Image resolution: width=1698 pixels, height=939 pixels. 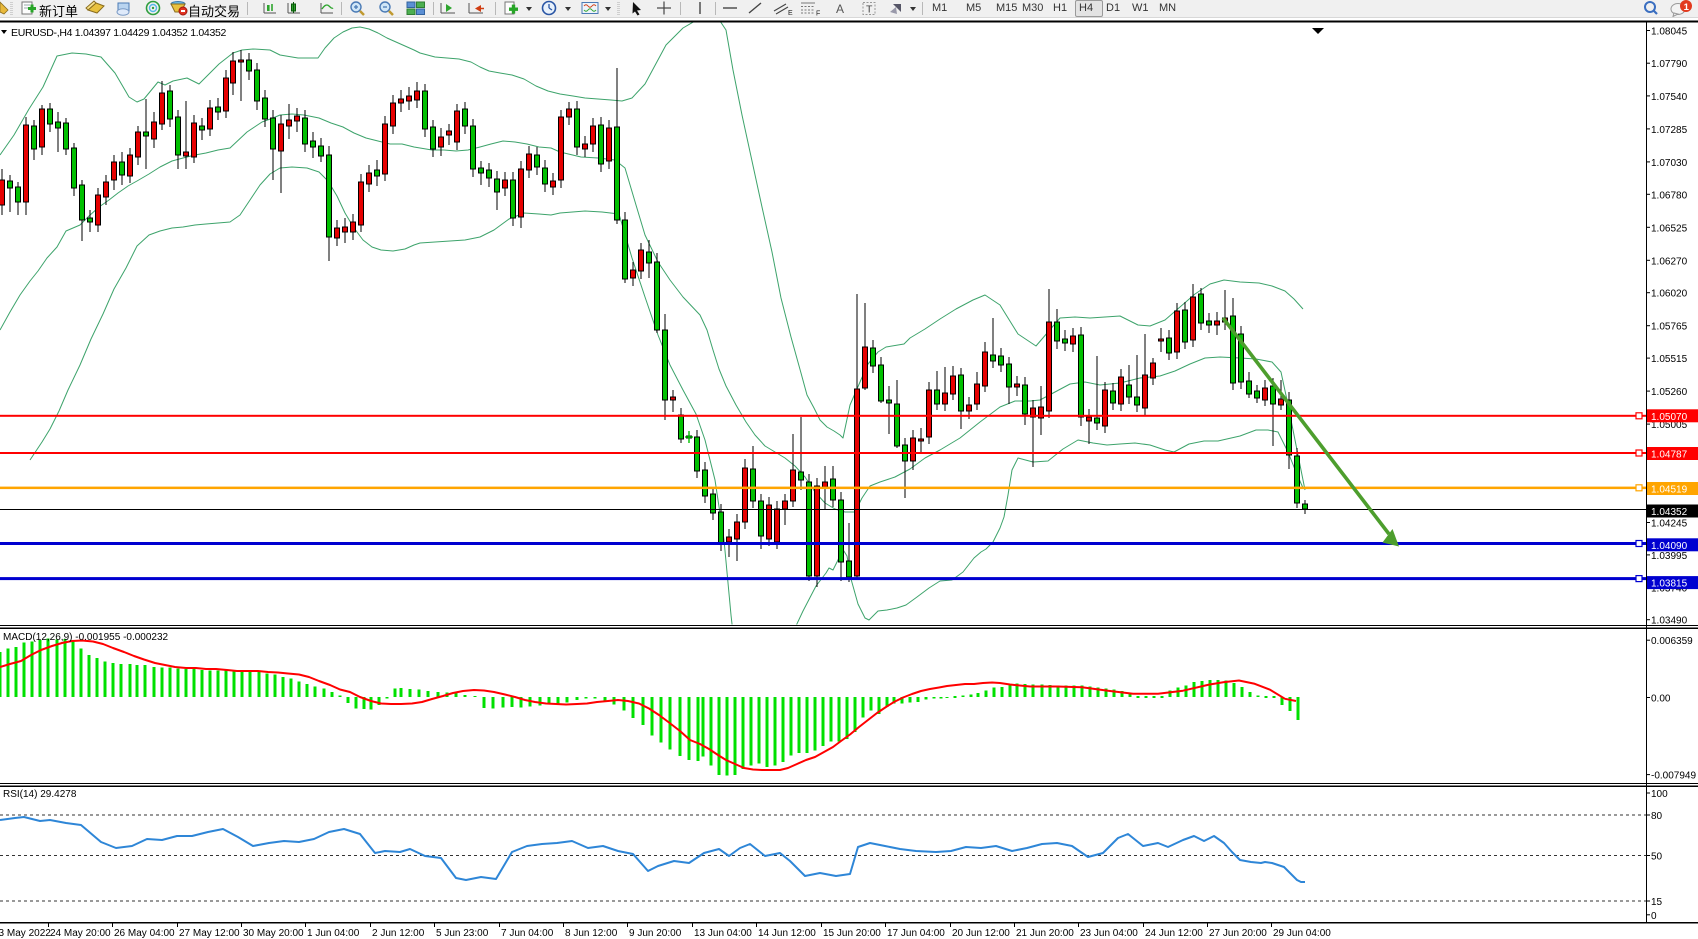 I want to click on svg-text: 0.00, so click(x=1661, y=699).